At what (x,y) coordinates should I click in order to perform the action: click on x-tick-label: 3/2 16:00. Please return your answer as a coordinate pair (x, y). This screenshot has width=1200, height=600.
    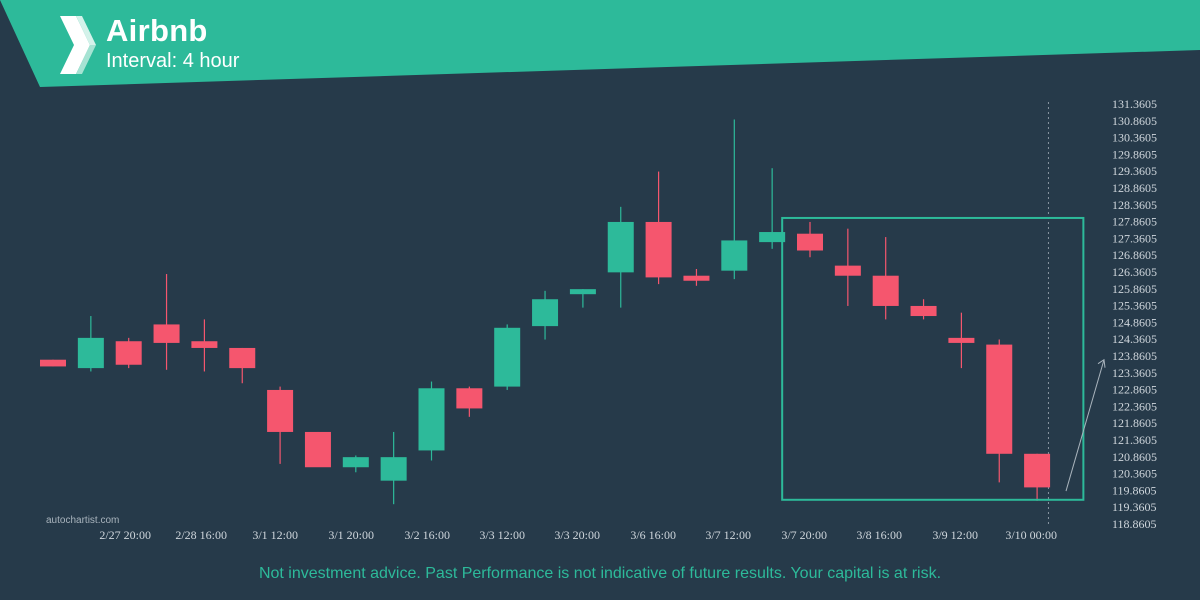
    Looking at the image, I should click on (427, 535).